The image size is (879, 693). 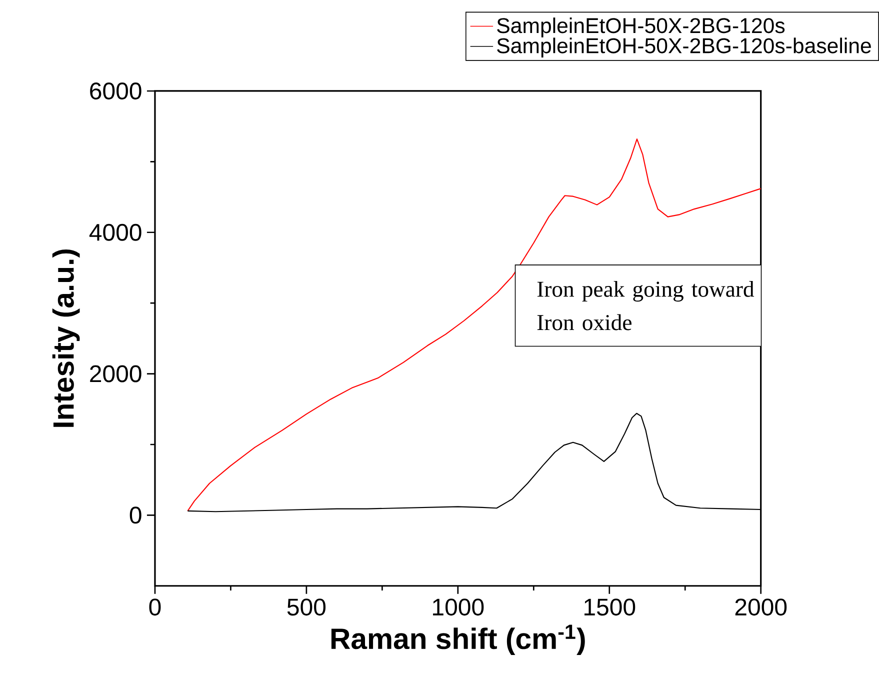 What do you see at coordinates (641, 28) in the screenshot?
I see `legend-label: SampleinEtOH-50X-2BG-120s` at bounding box center [641, 28].